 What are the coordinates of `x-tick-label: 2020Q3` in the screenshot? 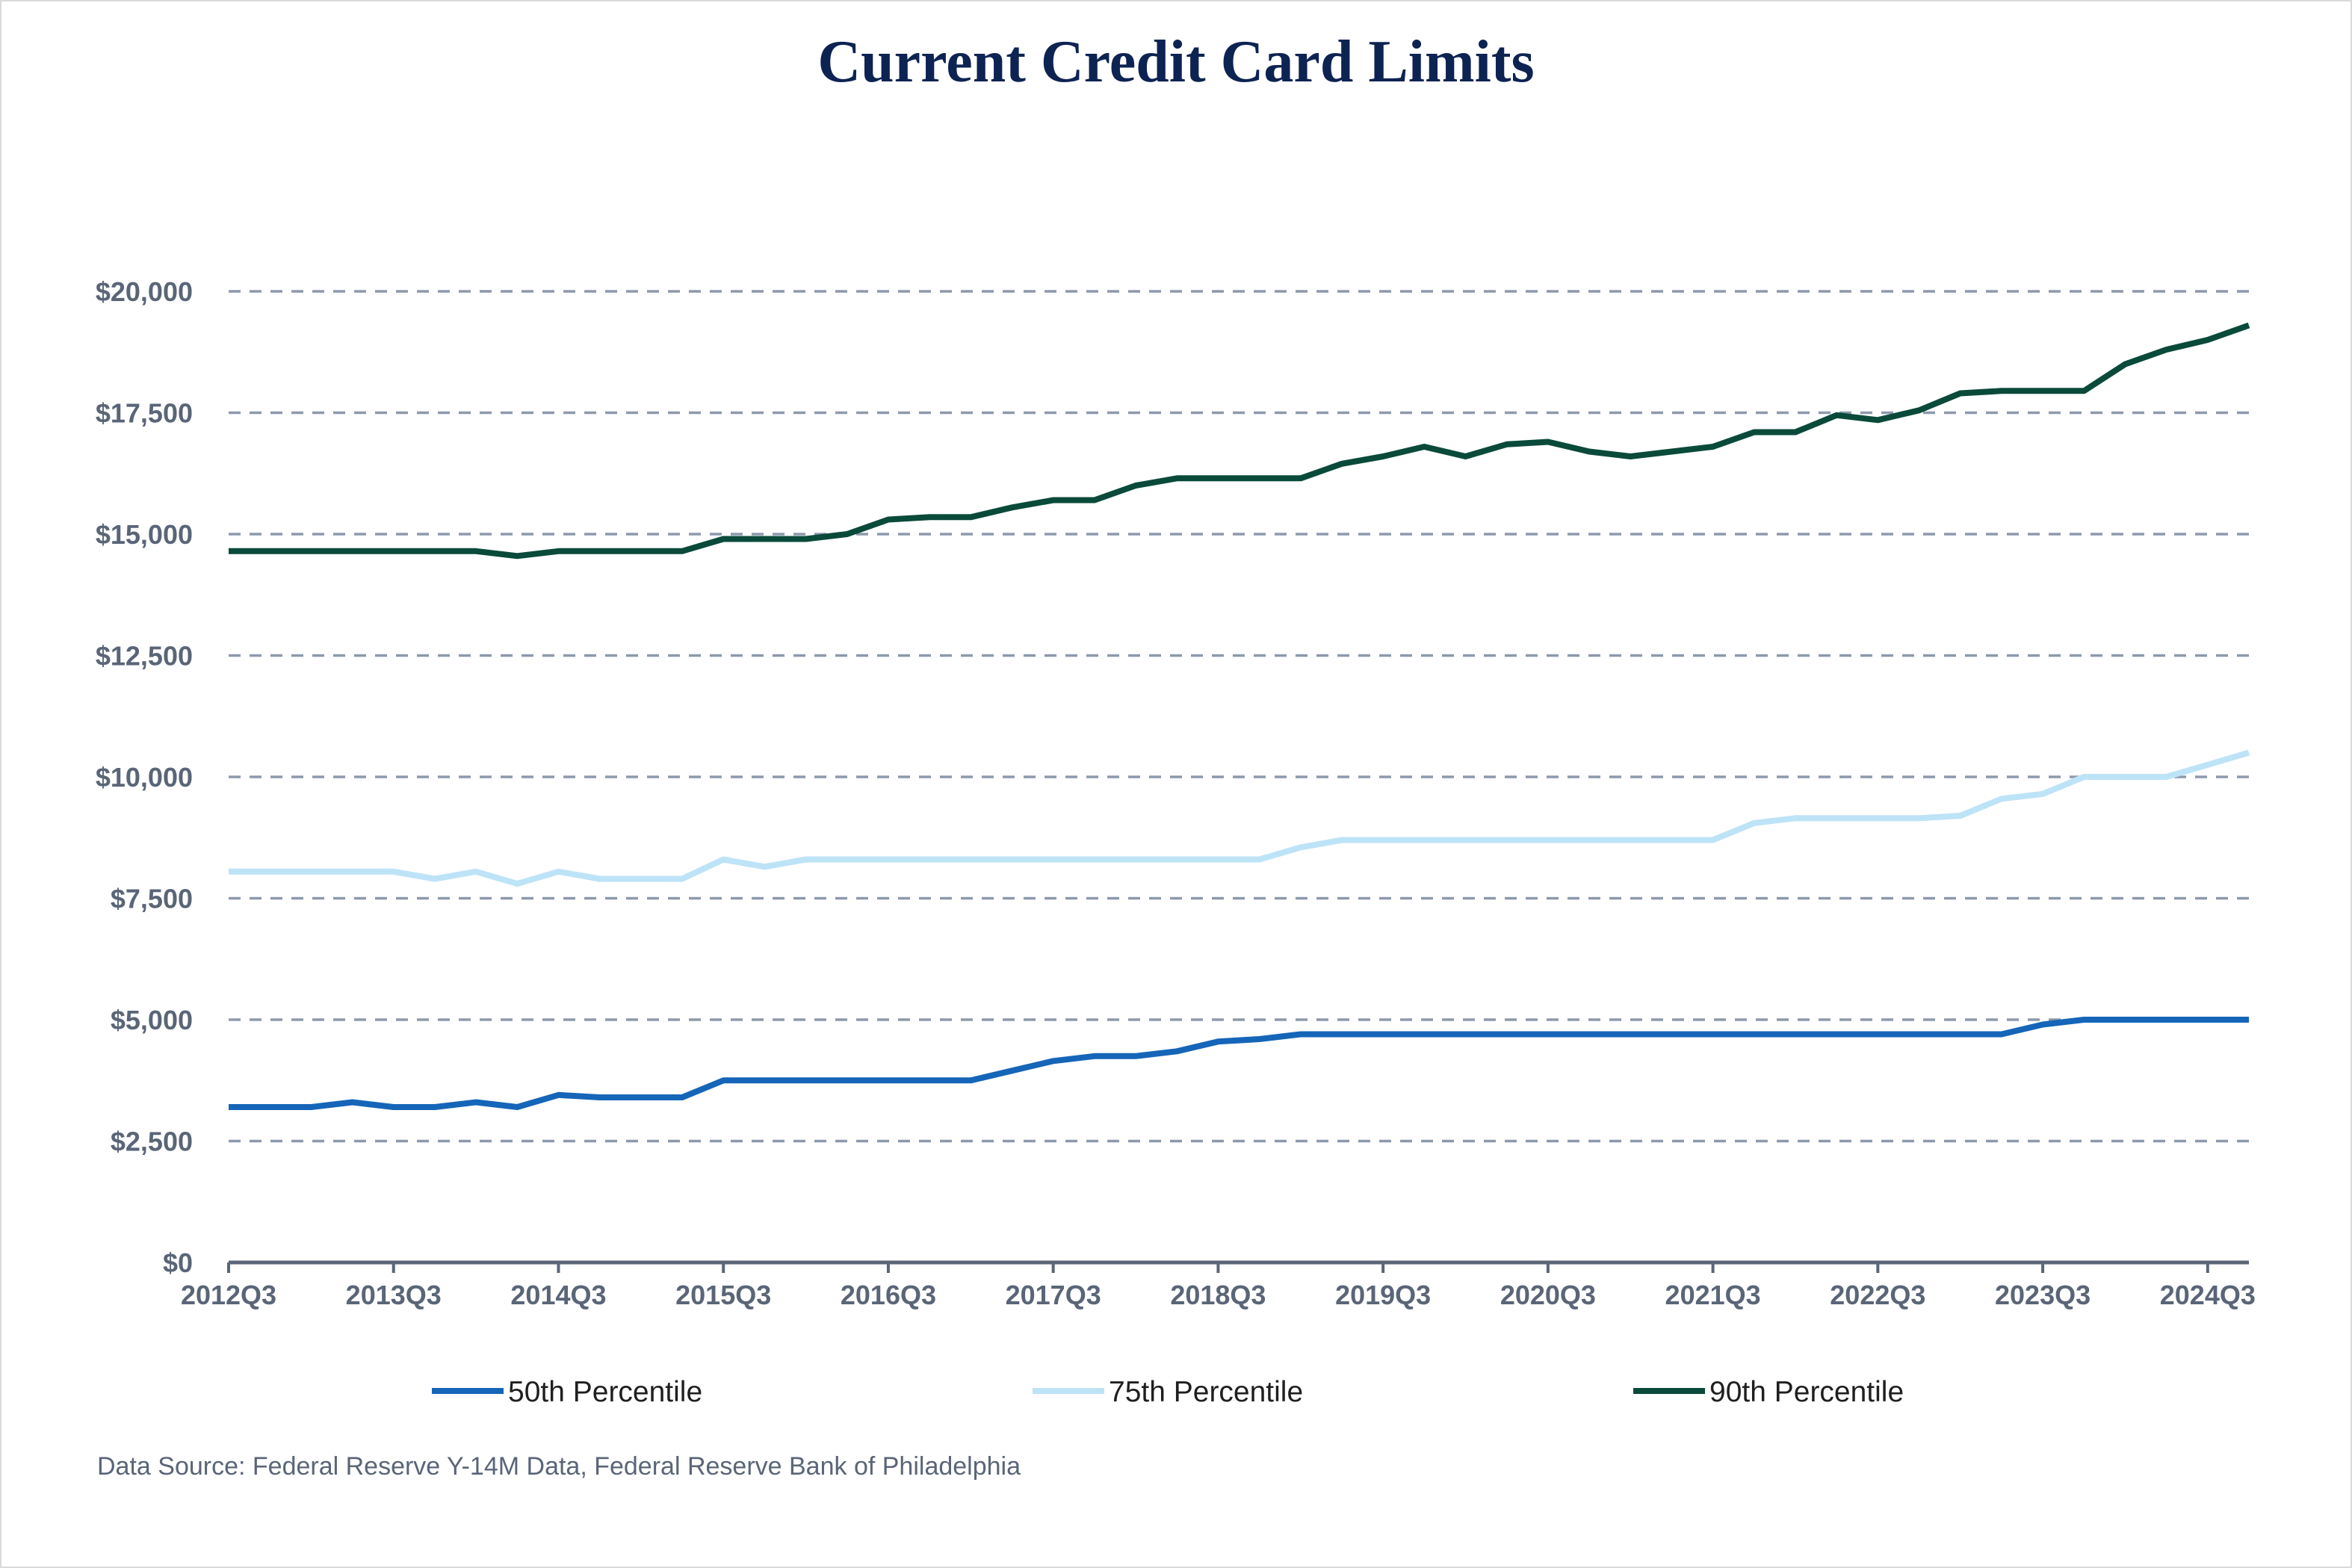 It's located at (1548, 1295).